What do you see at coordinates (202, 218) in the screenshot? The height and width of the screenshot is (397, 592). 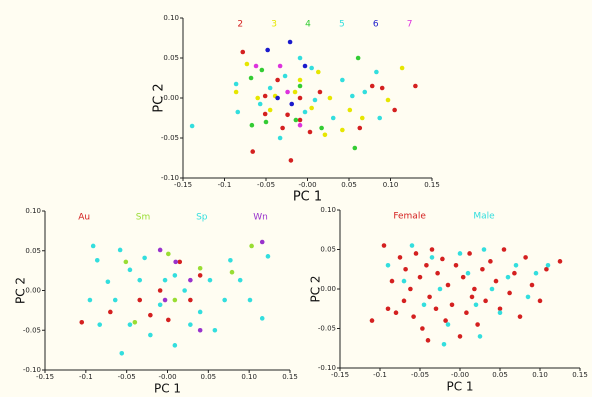 I see `legend-label: Sp` at bounding box center [202, 218].